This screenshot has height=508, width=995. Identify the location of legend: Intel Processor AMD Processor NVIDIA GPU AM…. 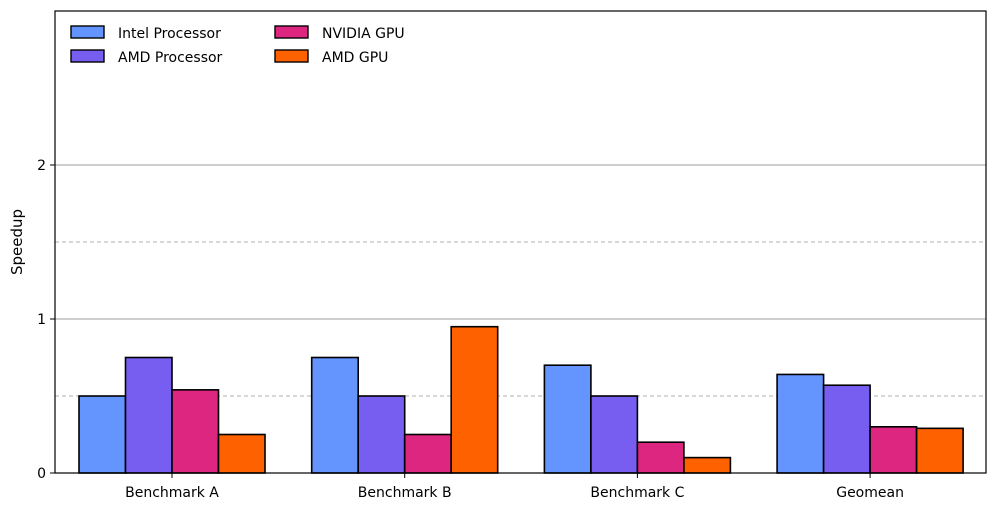
(237, 45).